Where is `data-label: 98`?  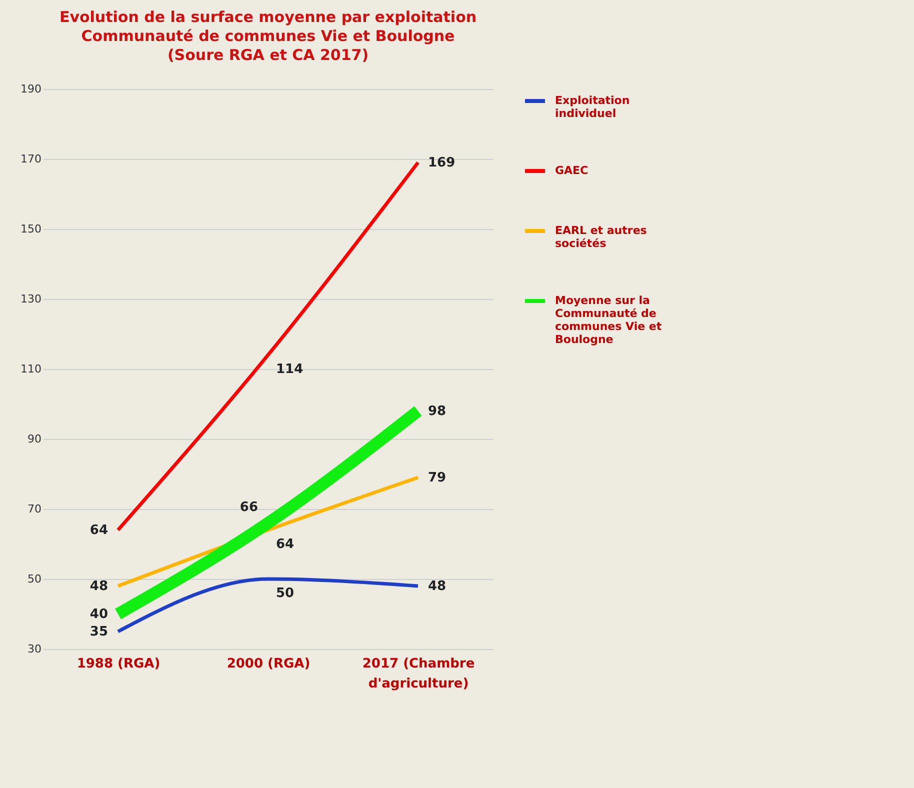 data-label: 98 is located at coordinates (437, 411).